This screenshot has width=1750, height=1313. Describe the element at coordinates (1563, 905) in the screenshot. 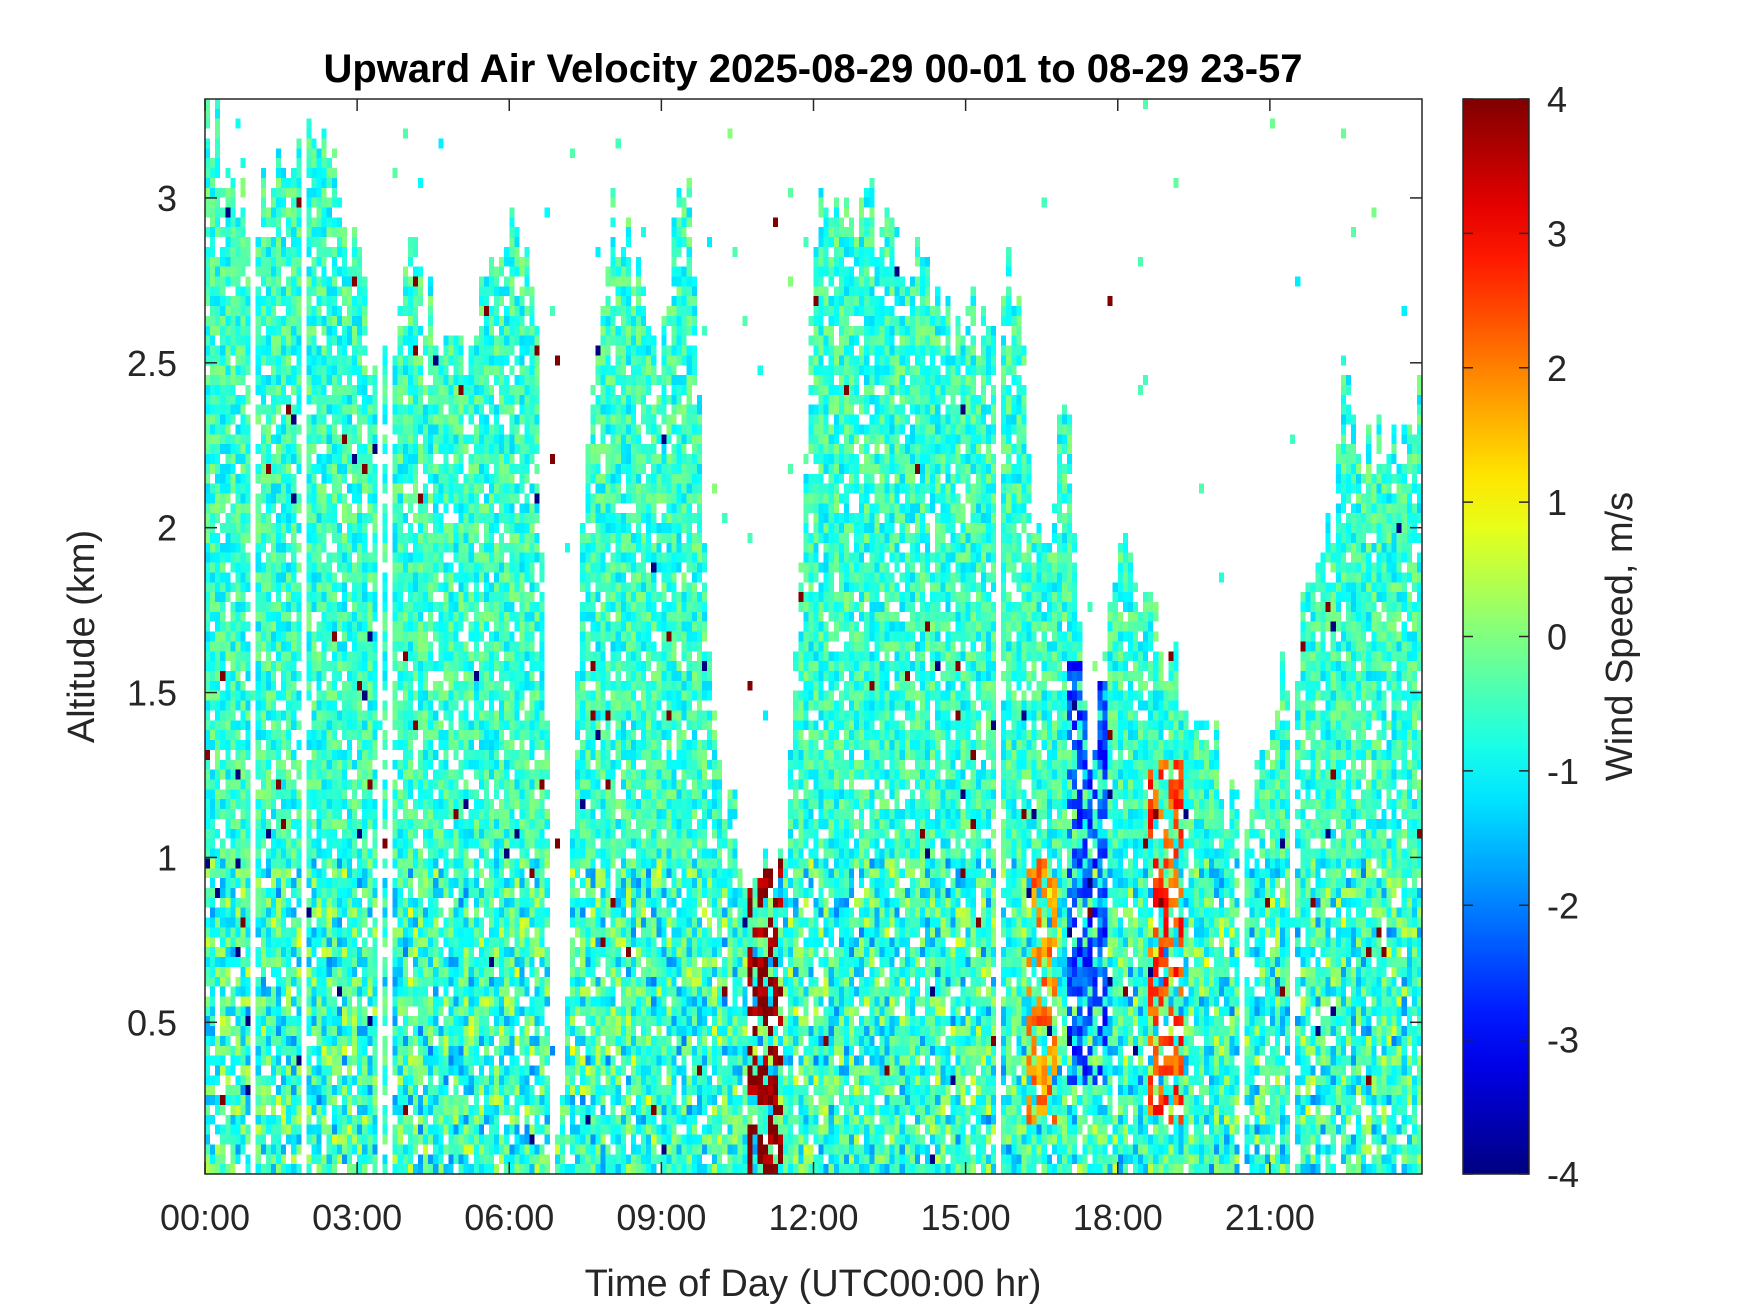

I see `colorbar-tick-label: -2` at that location.